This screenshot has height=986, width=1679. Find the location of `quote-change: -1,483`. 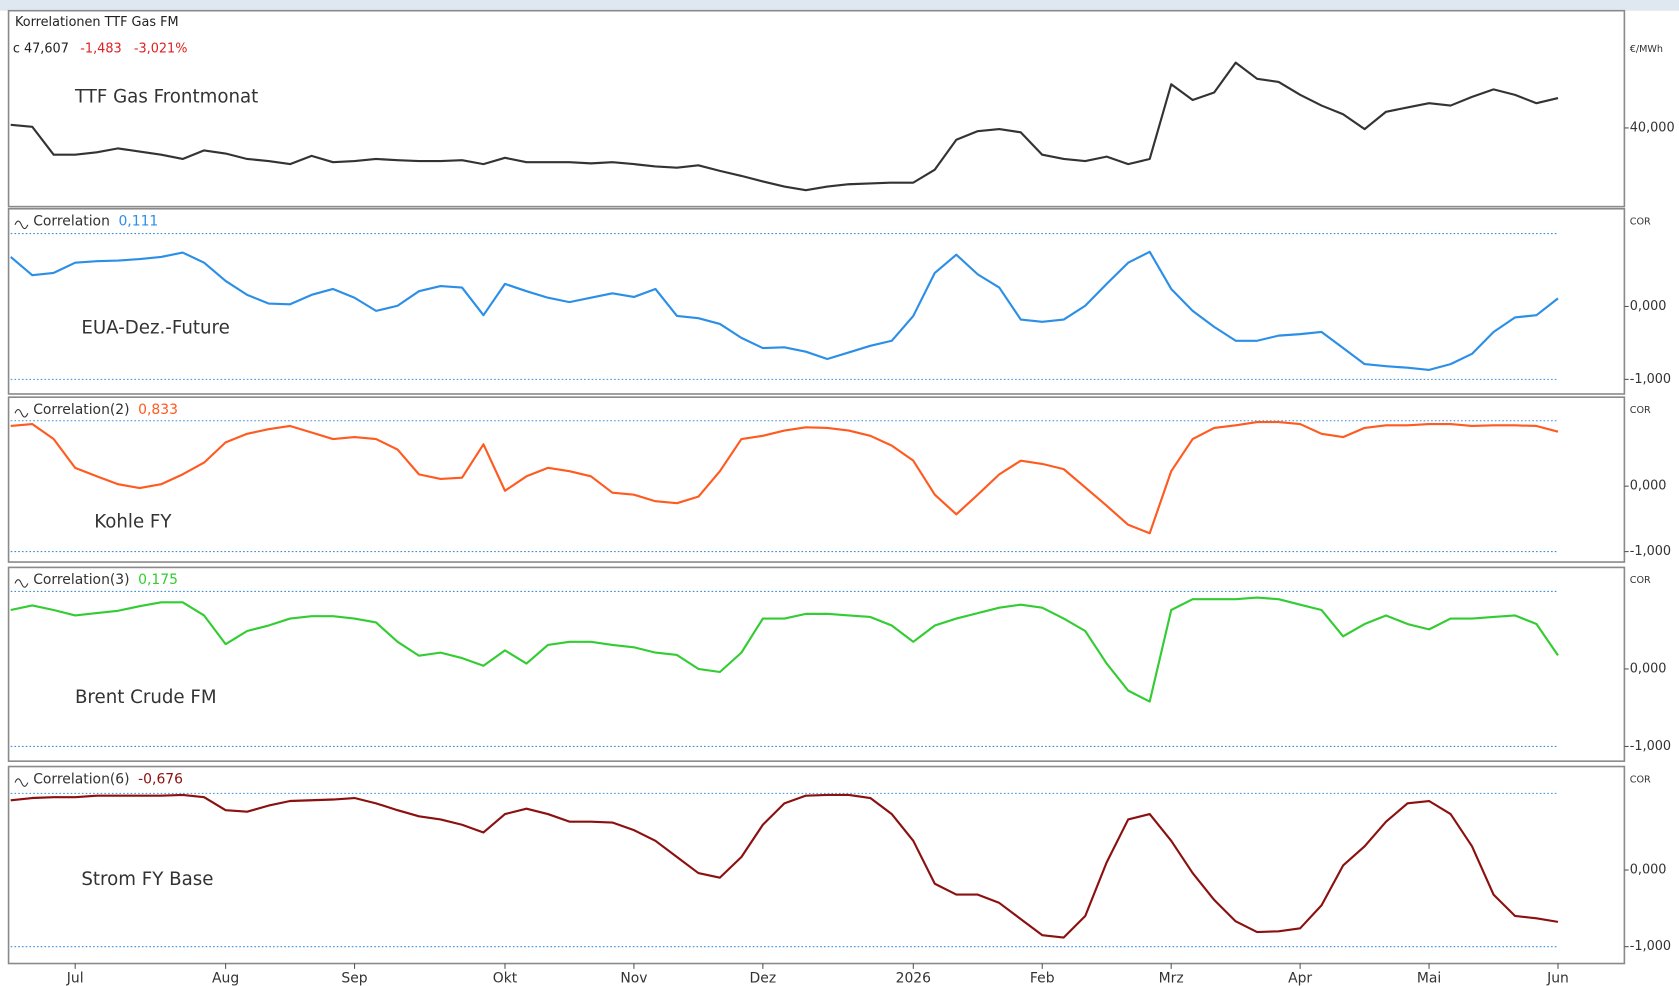

quote-change: -1,483 is located at coordinates (100, 49).